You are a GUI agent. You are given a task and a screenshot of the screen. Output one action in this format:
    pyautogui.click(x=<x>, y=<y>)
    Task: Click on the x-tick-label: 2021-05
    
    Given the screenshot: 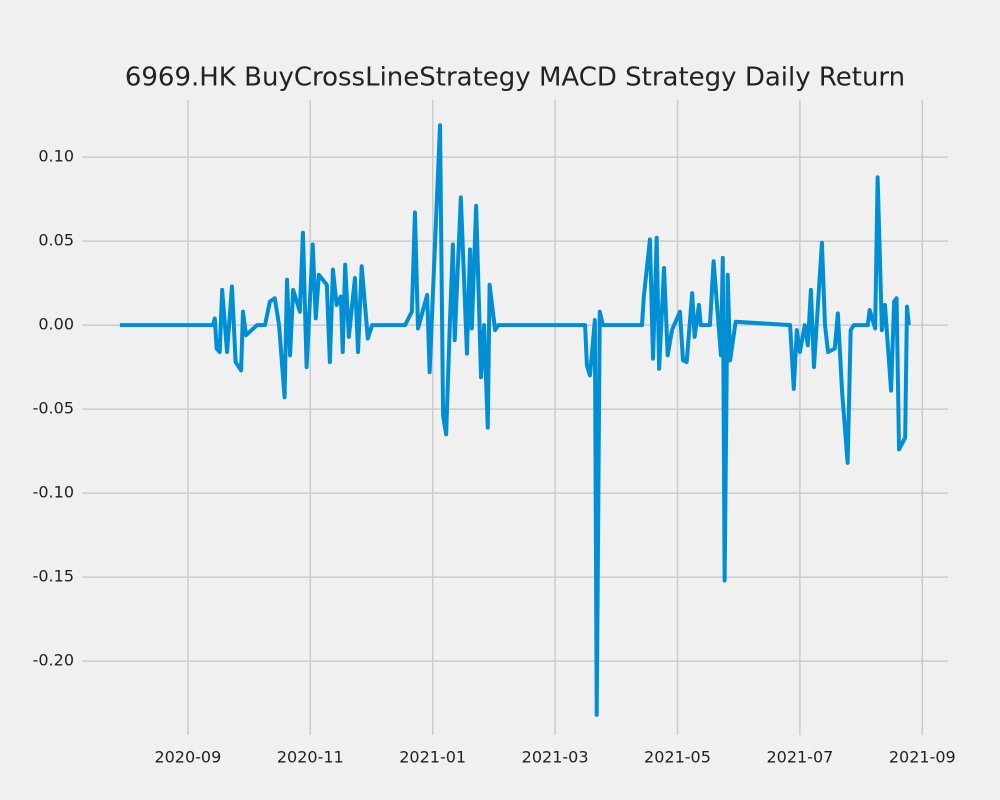 What is the action you would take?
    pyautogui.click(x=677, y=757)
    